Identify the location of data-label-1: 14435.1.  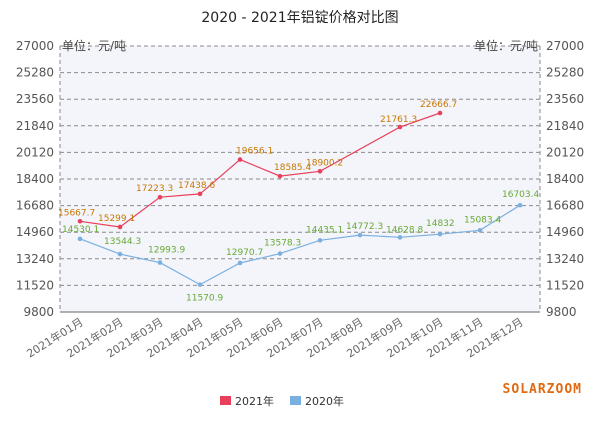
(324, 230).